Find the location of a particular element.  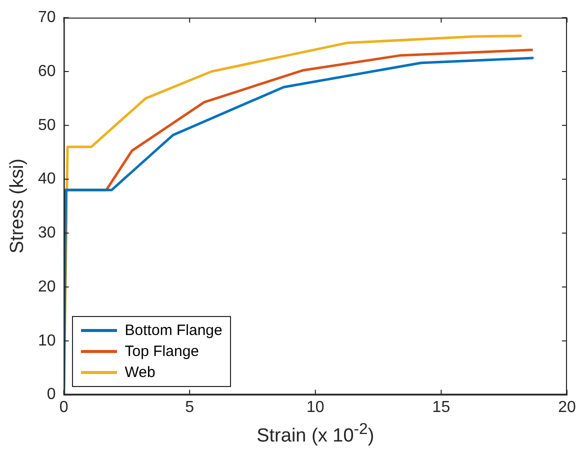

y-axis-title: Stress (ksi) is located at coordinates (18, 206).